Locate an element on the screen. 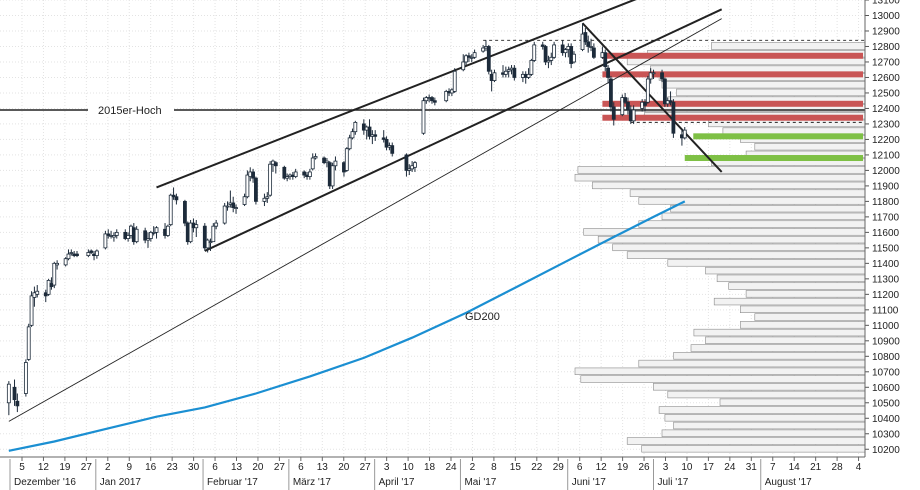 The width and height of the screenshot is (920, 490). x-tick-label: 23 is located at coordinates (173, 467).